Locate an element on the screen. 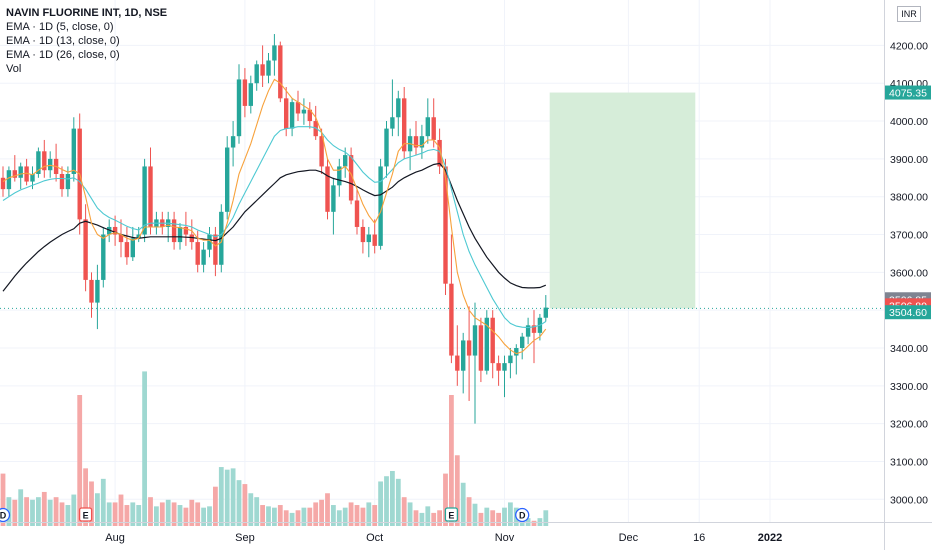 This screenshot has height=555, width=932. ema5-legend: EMA · 1D (5, close, 0) is located at coordinates (60, 27).